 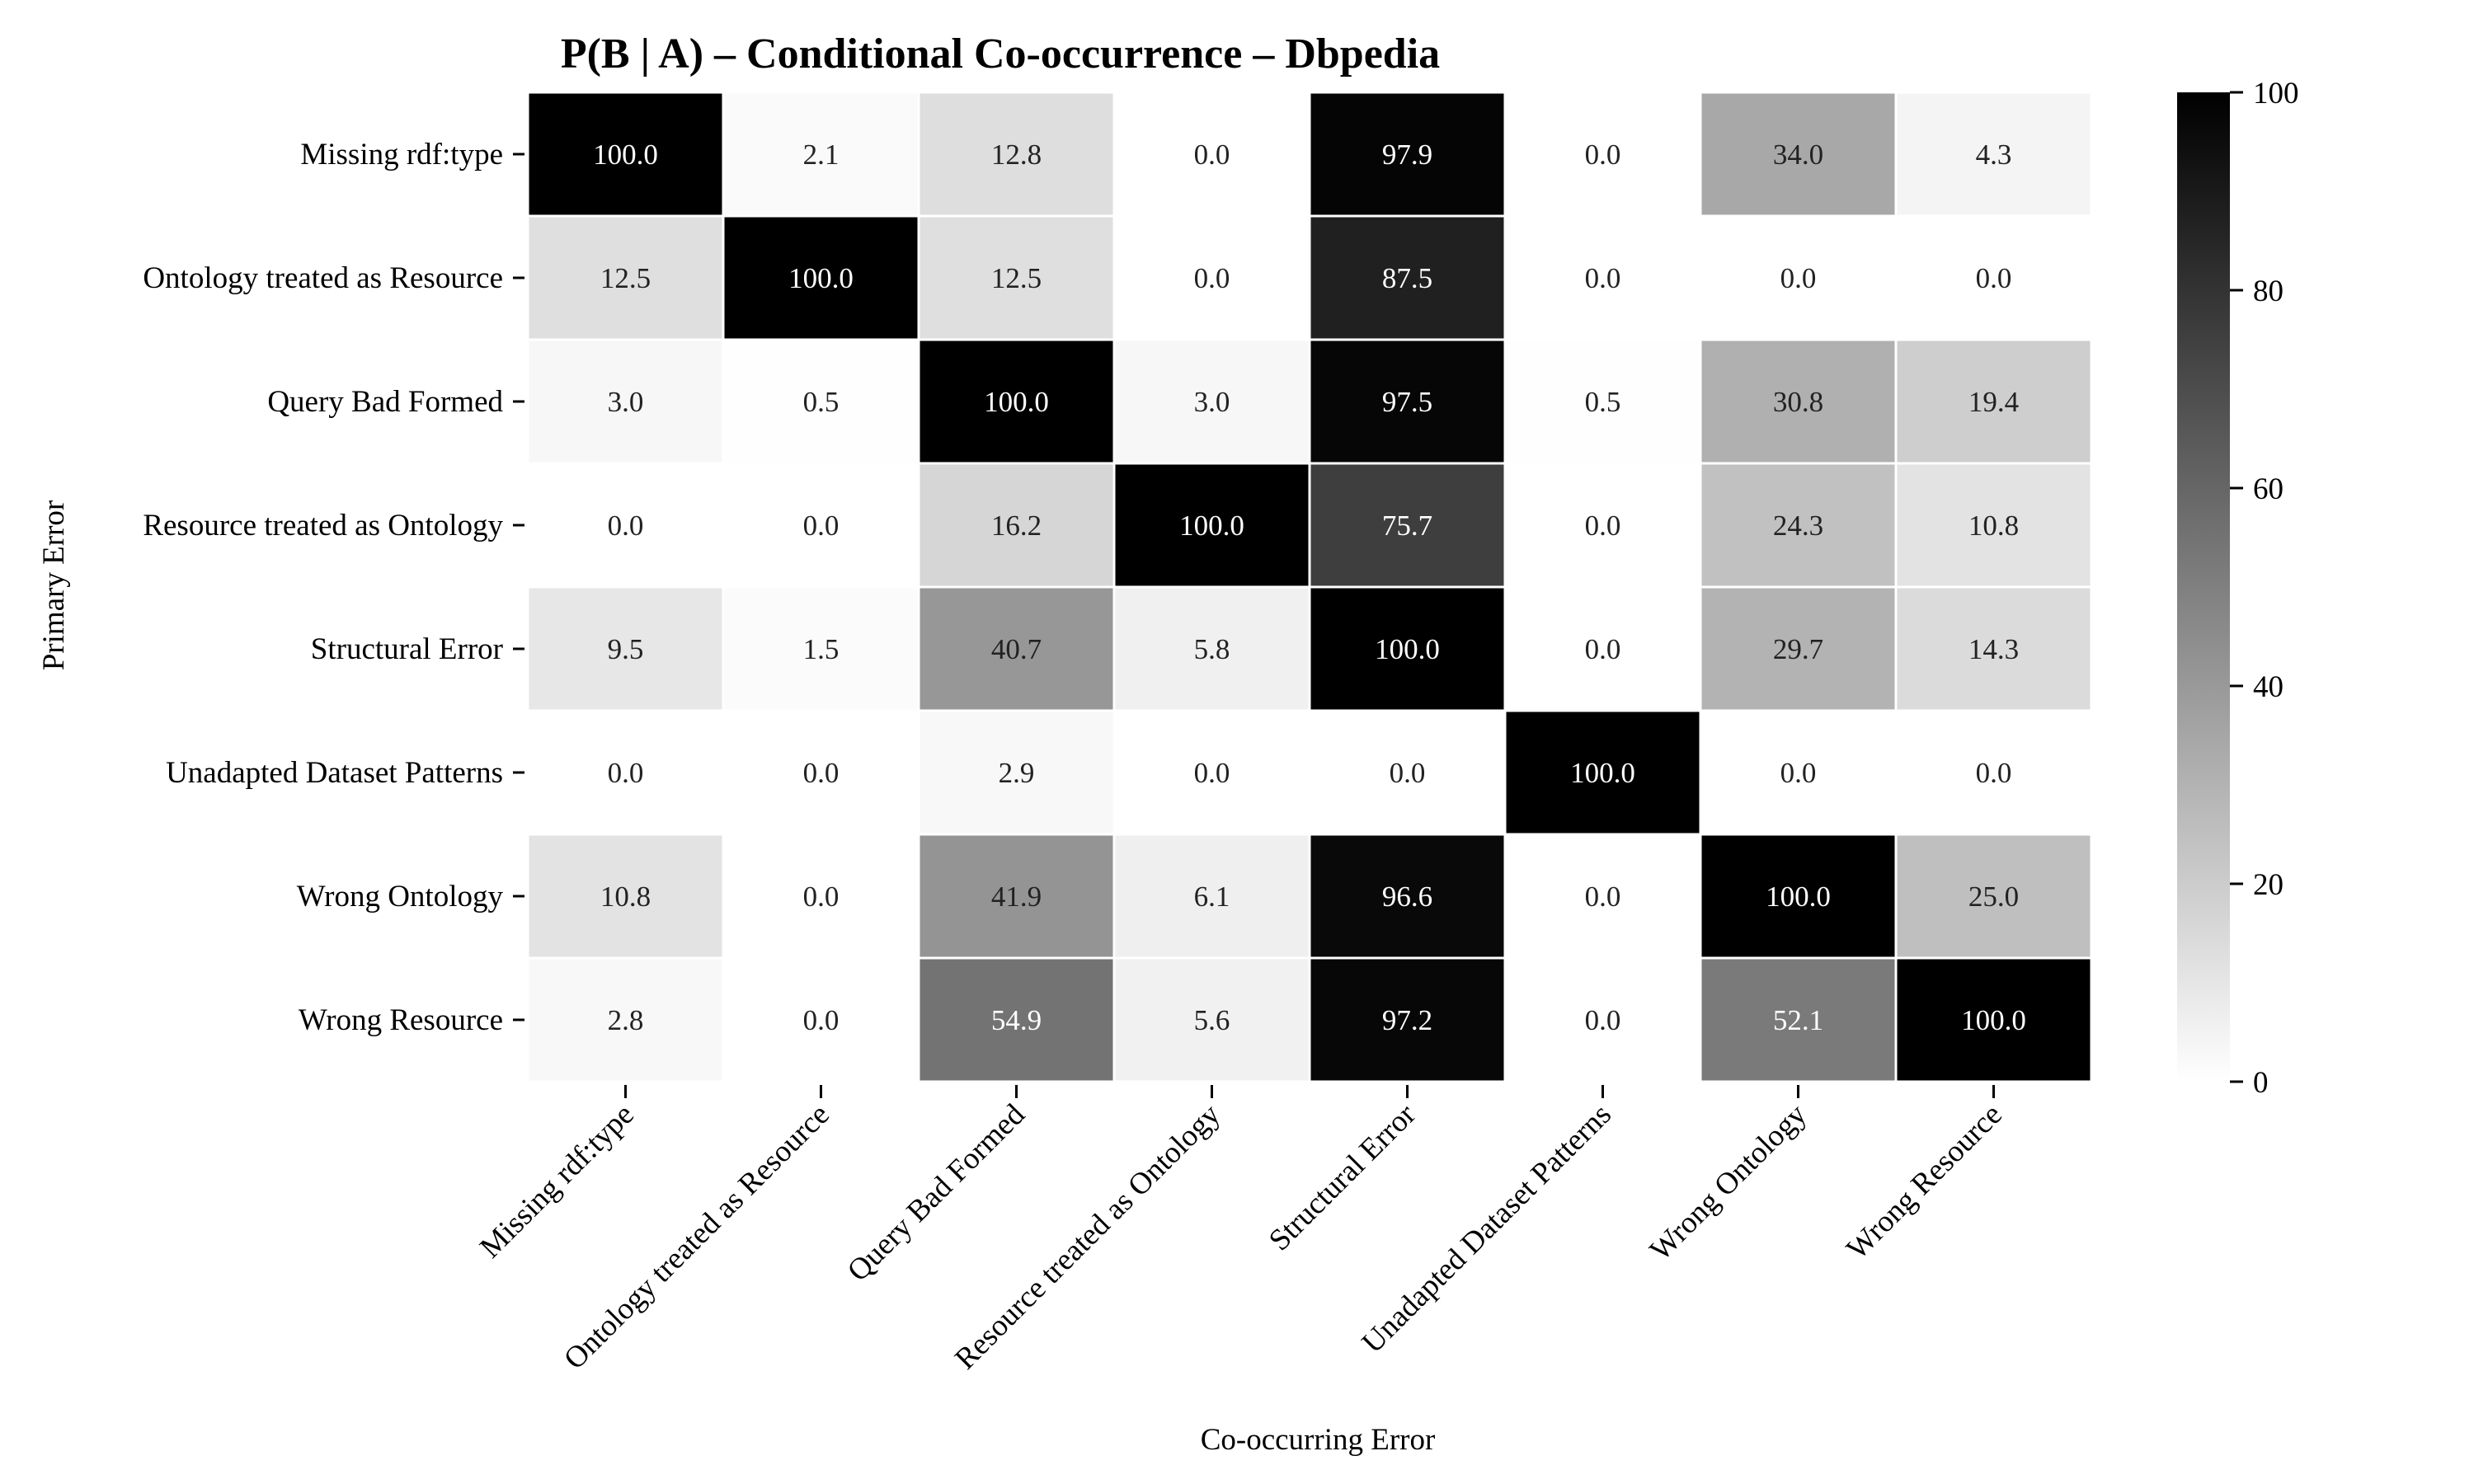 I want to click on y-tick-label: Wrong Ontology, so click(x=400, y=896).